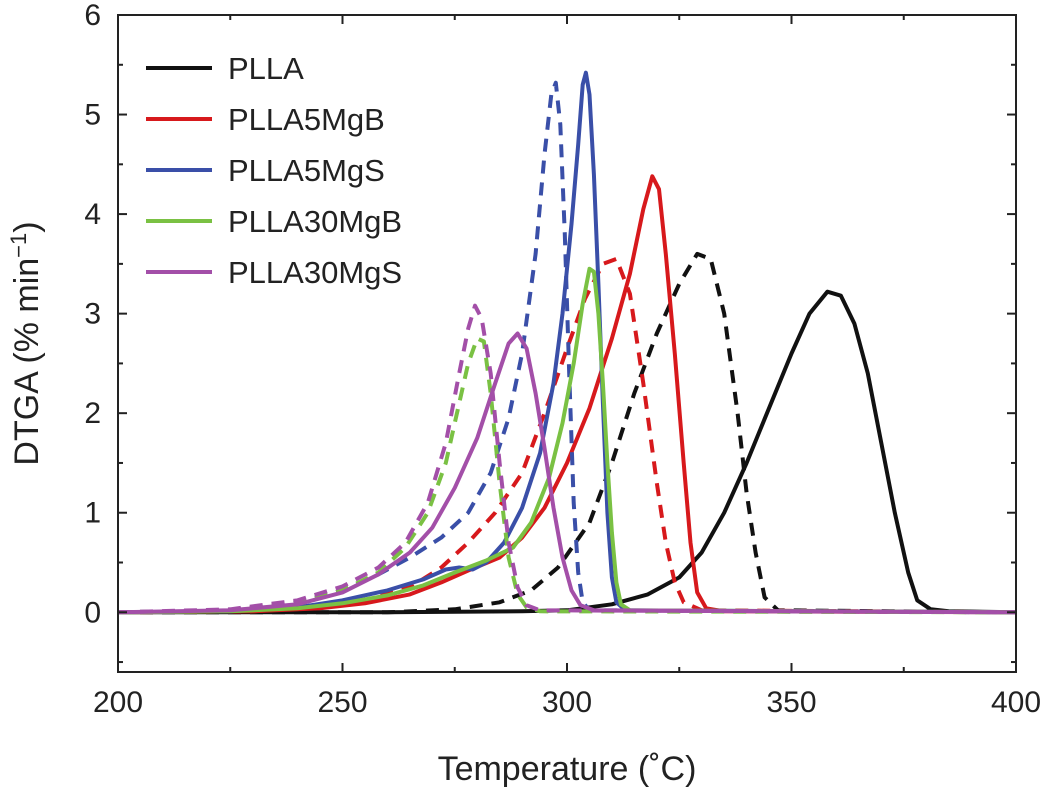  Describe the element at coordinates (92, 413) in the screenshot. I see `y-tick-label: 2` at that location.